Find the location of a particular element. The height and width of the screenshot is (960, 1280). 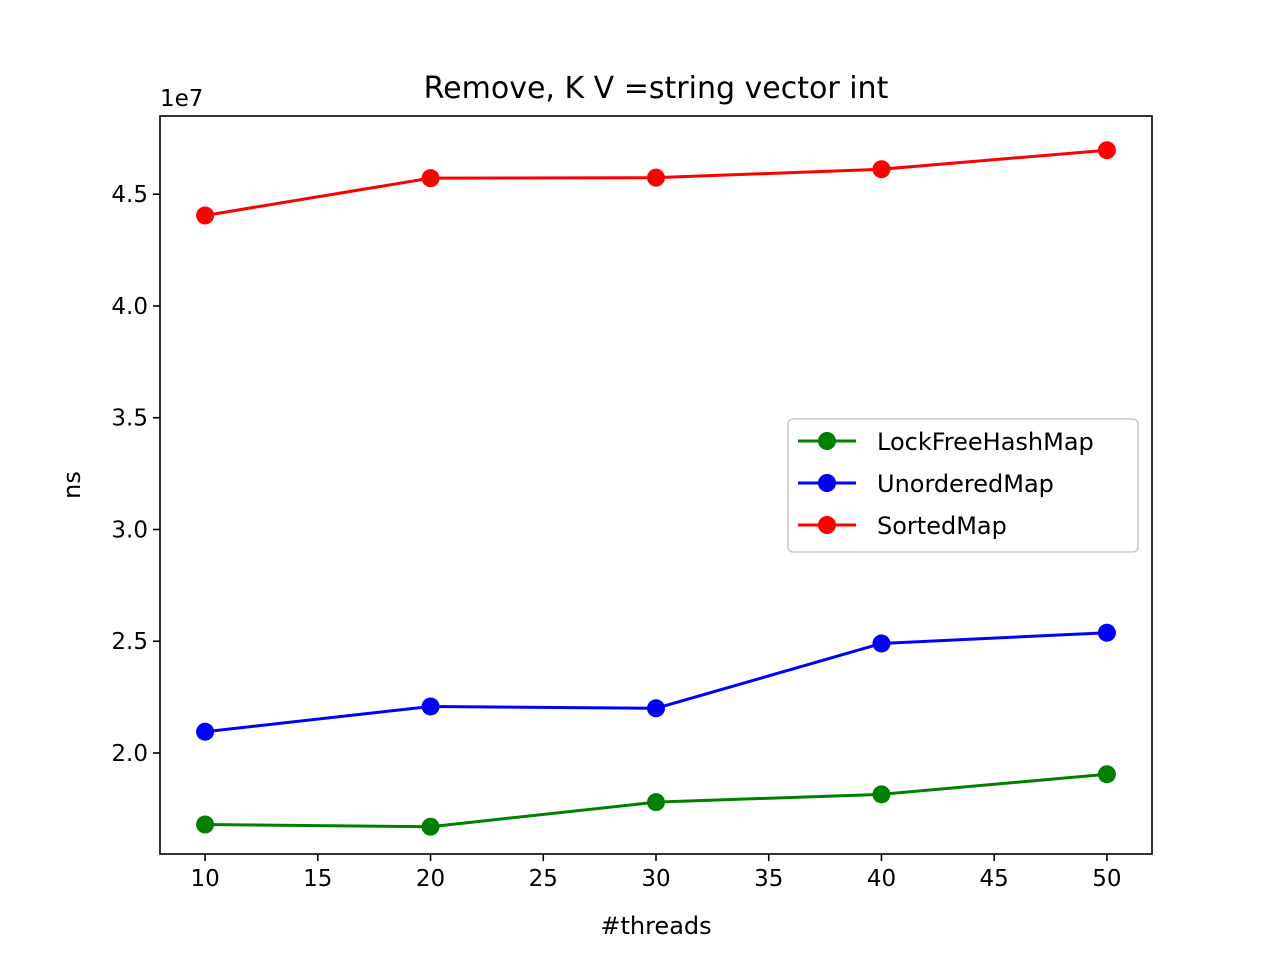

legend-marker-lockfreehashmap is located at coordinates (827, 441).